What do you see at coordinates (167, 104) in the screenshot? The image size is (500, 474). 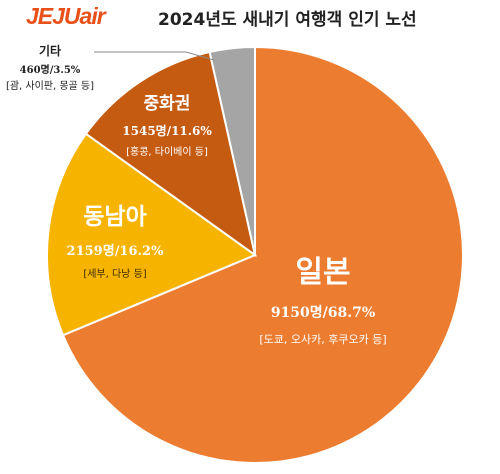 I see `slice-label-greater-china-name: 중화권` at bounding box center [167, 104].